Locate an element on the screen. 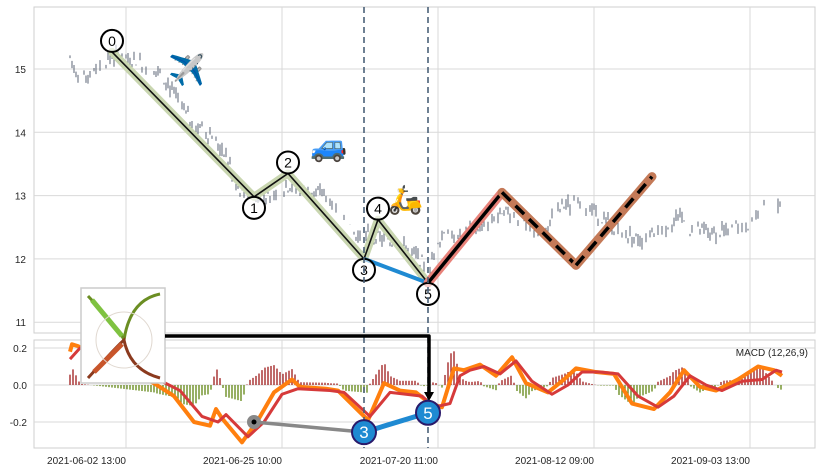 The width and height of the screenshot is (822, 471). arrow-head-icon is located at coordinates (429, 396).